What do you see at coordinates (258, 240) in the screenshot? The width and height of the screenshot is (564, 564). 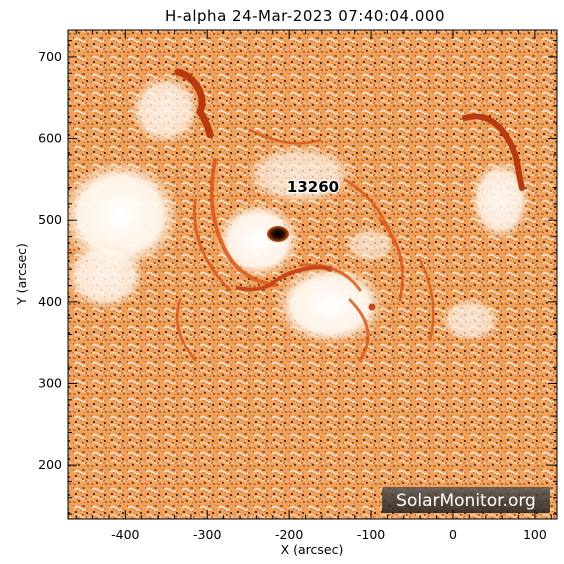 I see `plage-core` at bounding box center [258, 240].